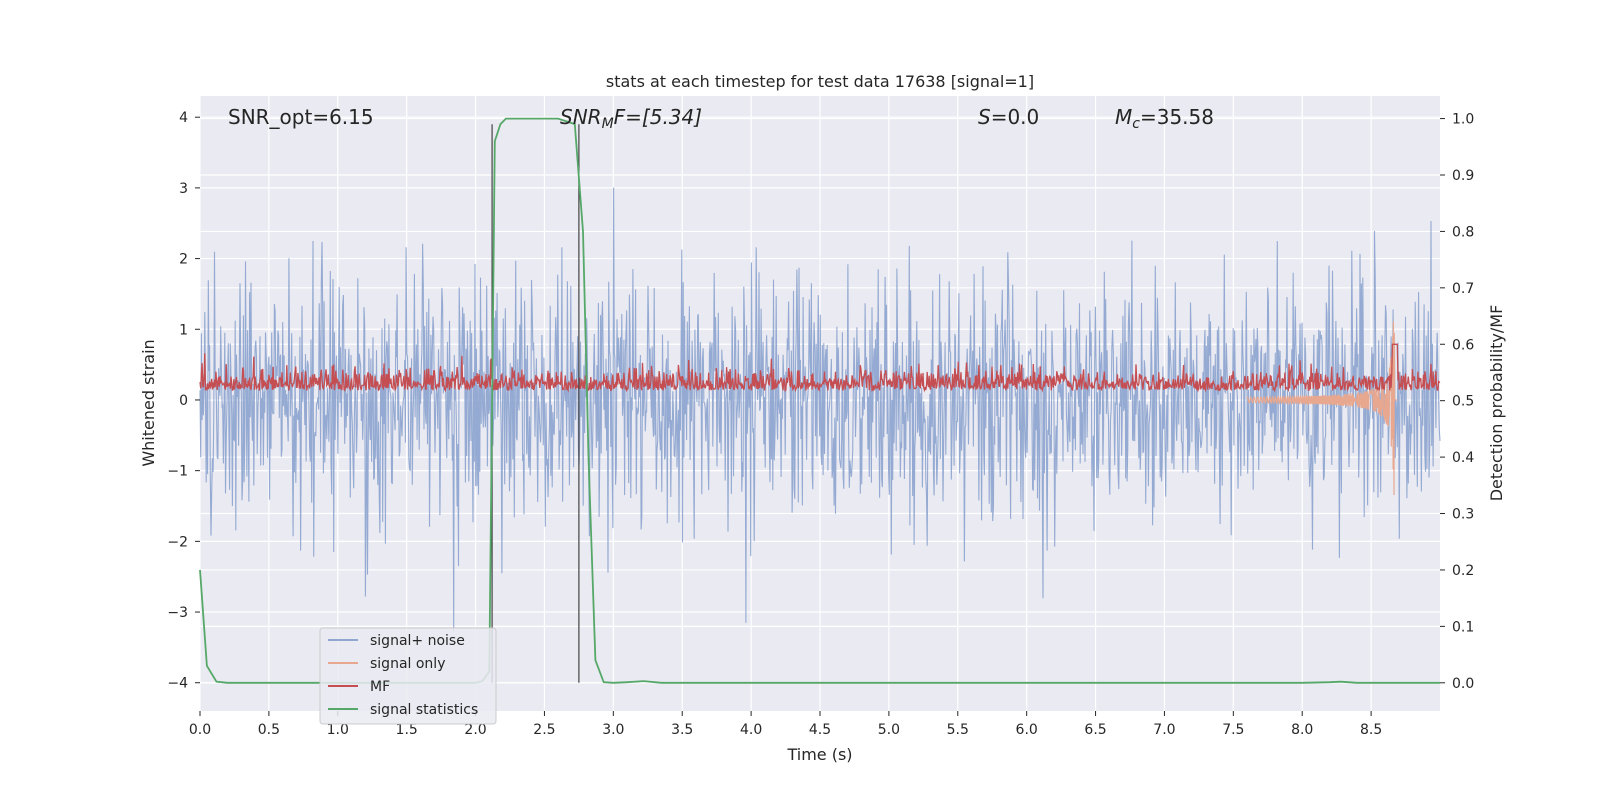 The width and height of the screenshot is (1600, 800). Describe the element at coordinates (613, 730) in the screenshot. I see `x-tick-label: 3.0` at that location.